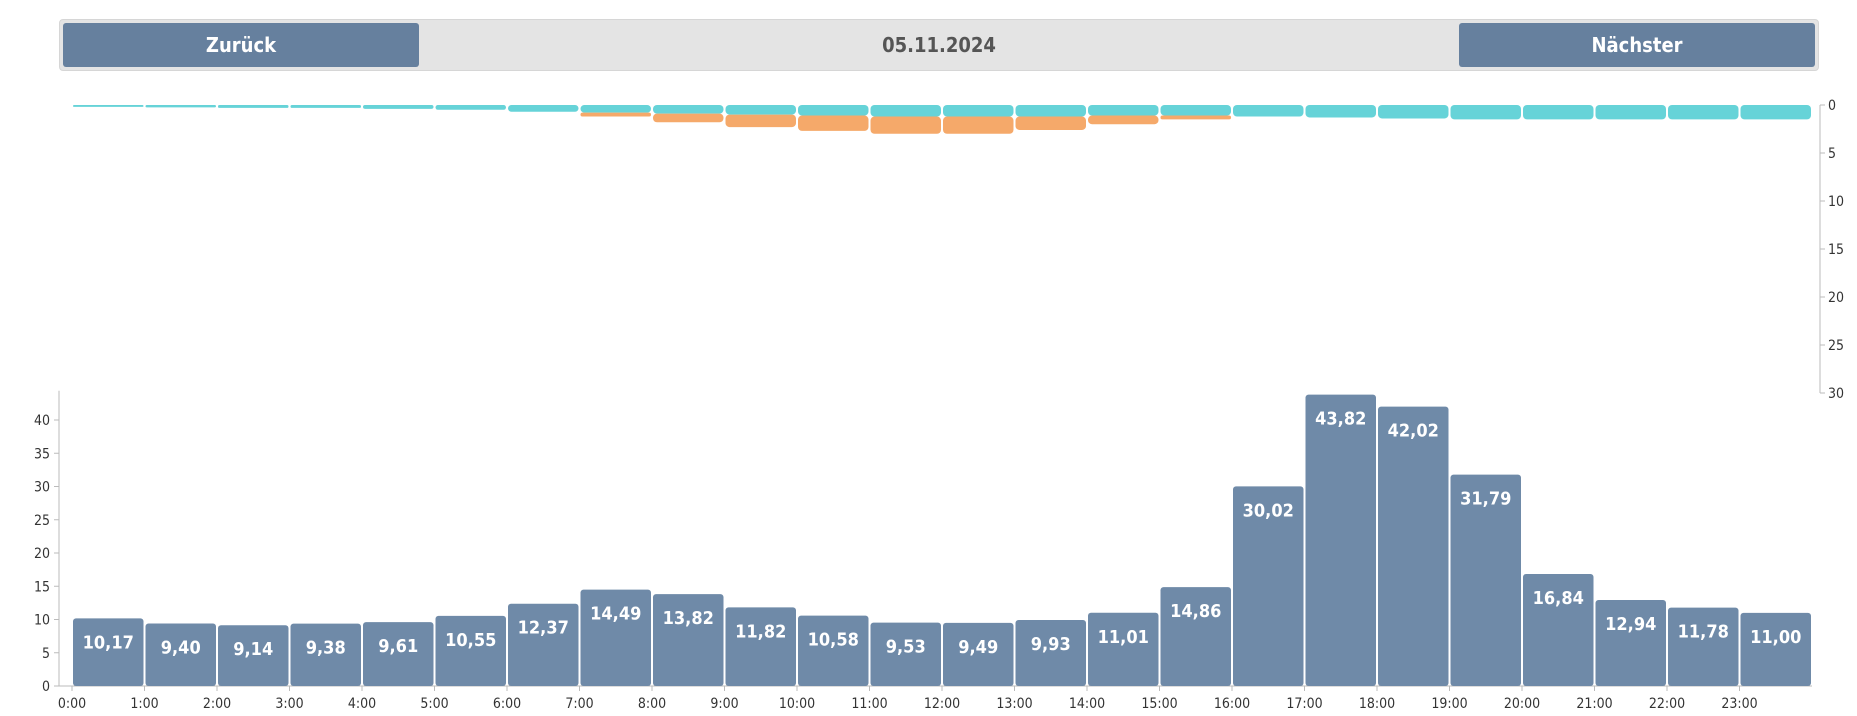 This screenshot has width=1857, height=716. What do you see at coordinates (42, 587) in the screenshot?
I see `y-tick-label: 15` at bounding box center [42, 587].